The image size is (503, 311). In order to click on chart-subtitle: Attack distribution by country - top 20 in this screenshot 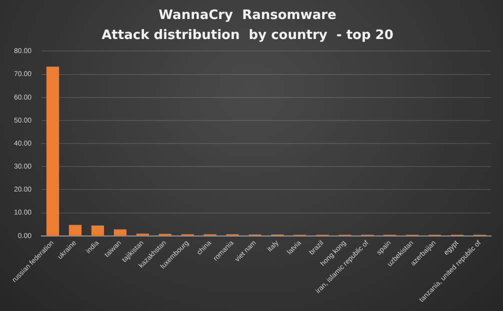, I will do `click(248, 35)`.